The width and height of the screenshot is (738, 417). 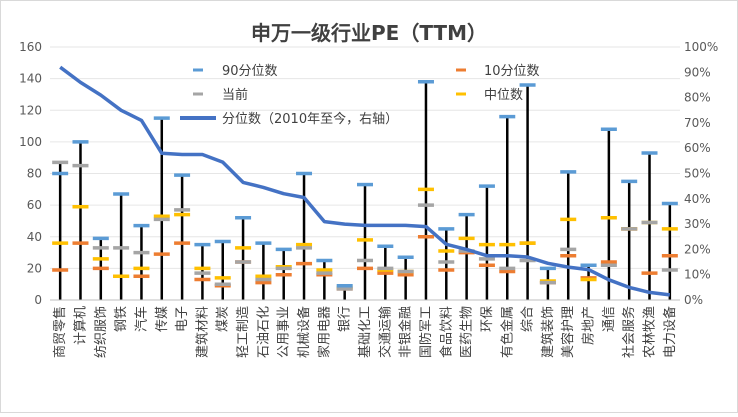 What do you see at coordinates (697, 174) in the screenshot?
I see `y-right-tick-label: 50%` at bounding box center [697, 174].